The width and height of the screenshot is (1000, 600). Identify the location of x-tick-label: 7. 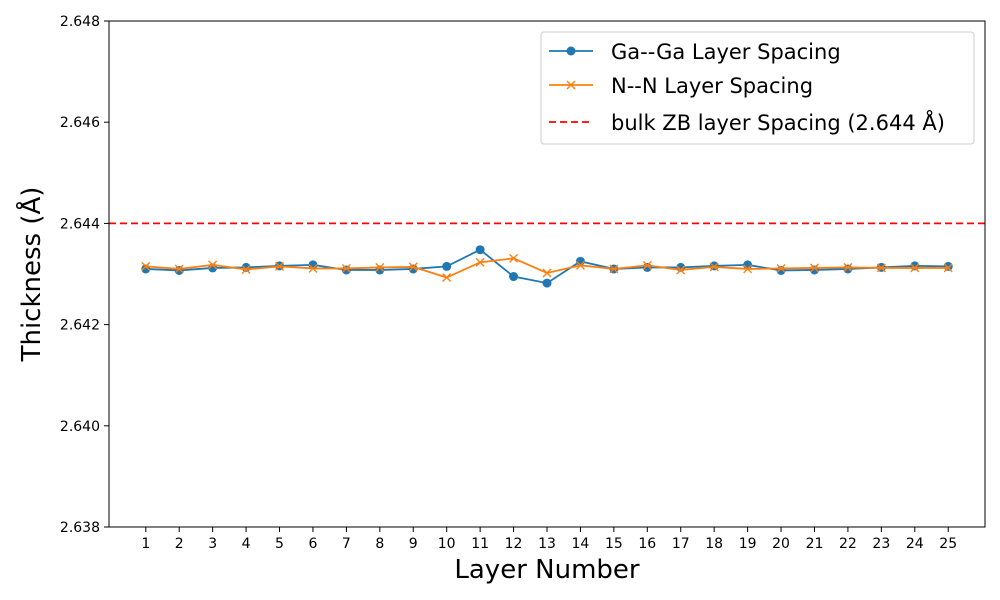
(346, 544).